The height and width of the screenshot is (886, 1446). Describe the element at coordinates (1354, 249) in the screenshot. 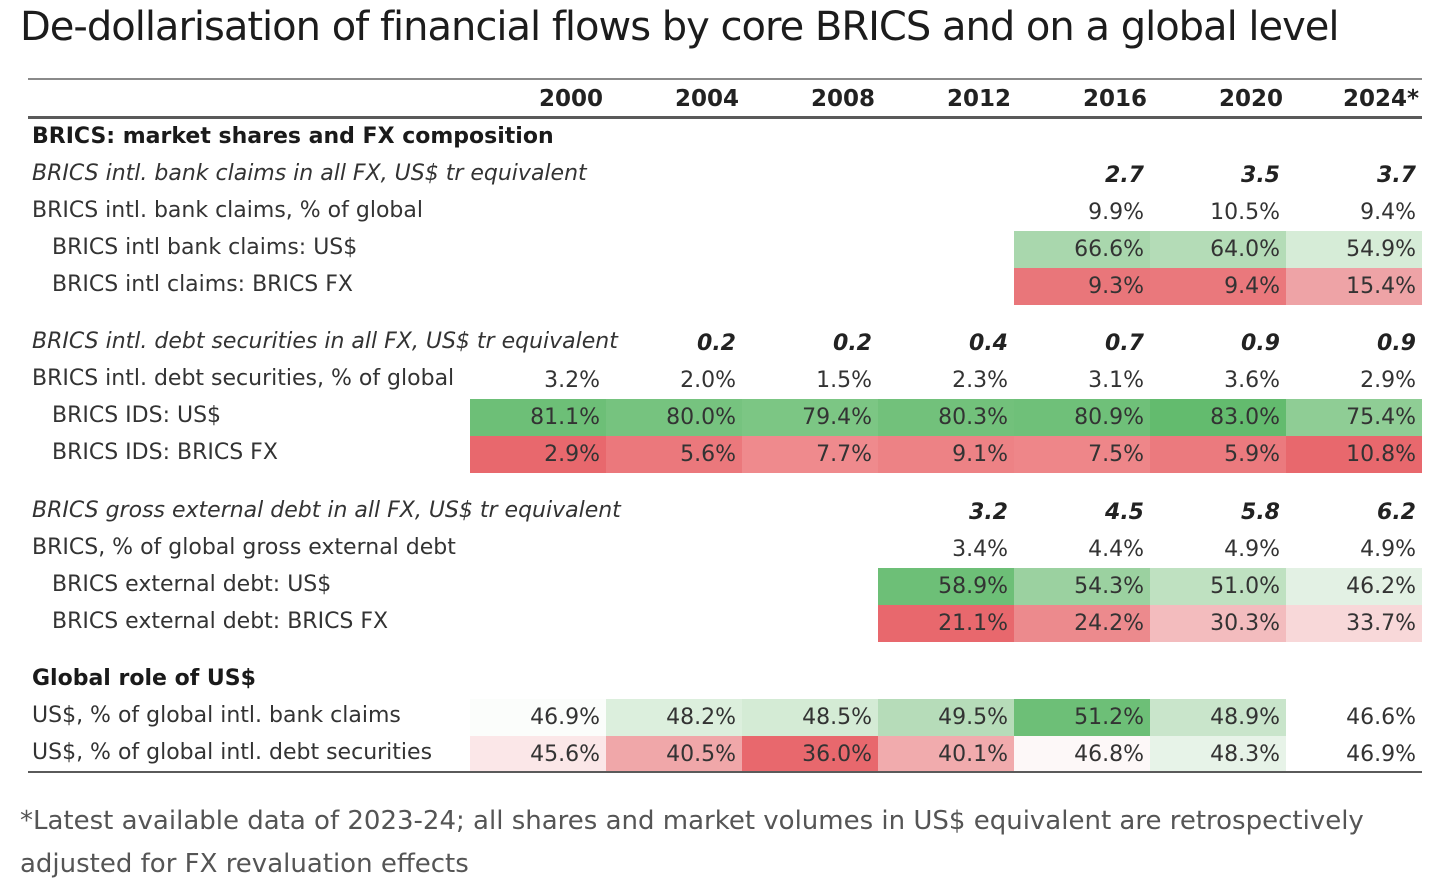

I see `table-cell: 54.9%` at that location.